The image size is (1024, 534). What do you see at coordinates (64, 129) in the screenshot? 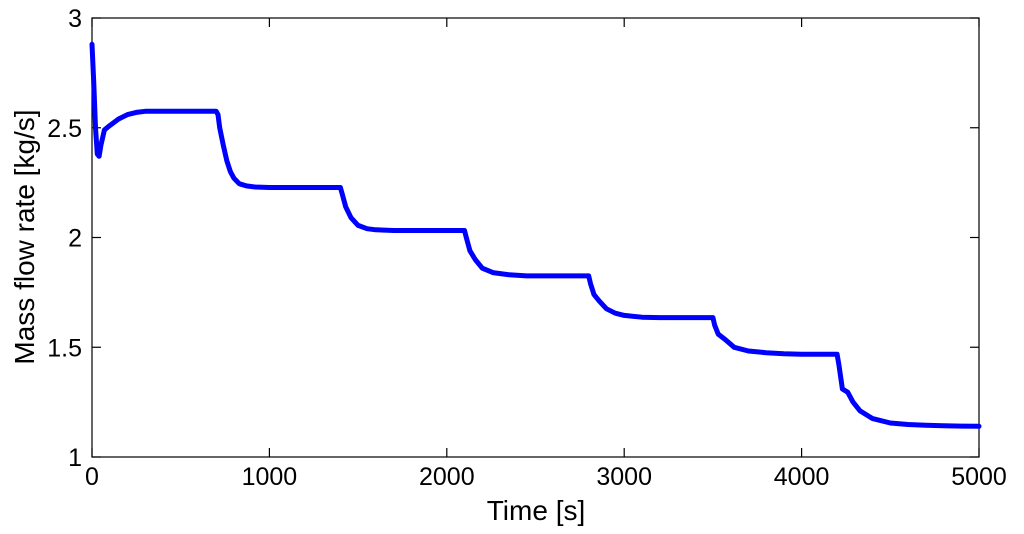
I see `y-tick-label: 2.5` at bounding box center [64, 129].